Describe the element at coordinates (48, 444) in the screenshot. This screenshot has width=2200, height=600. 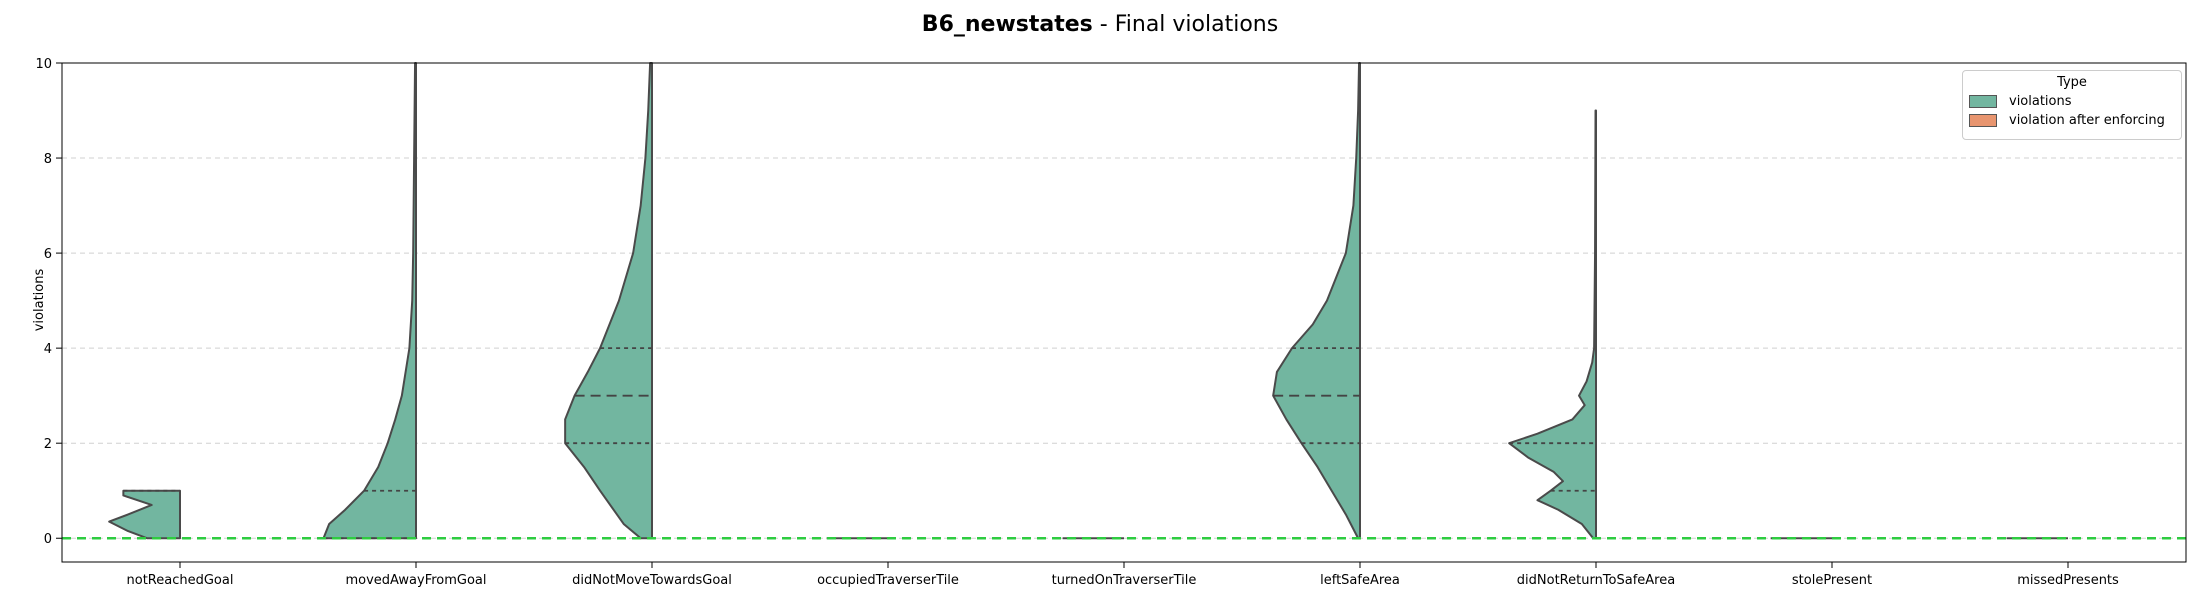
I see `y-tick-label: 2` at that location.